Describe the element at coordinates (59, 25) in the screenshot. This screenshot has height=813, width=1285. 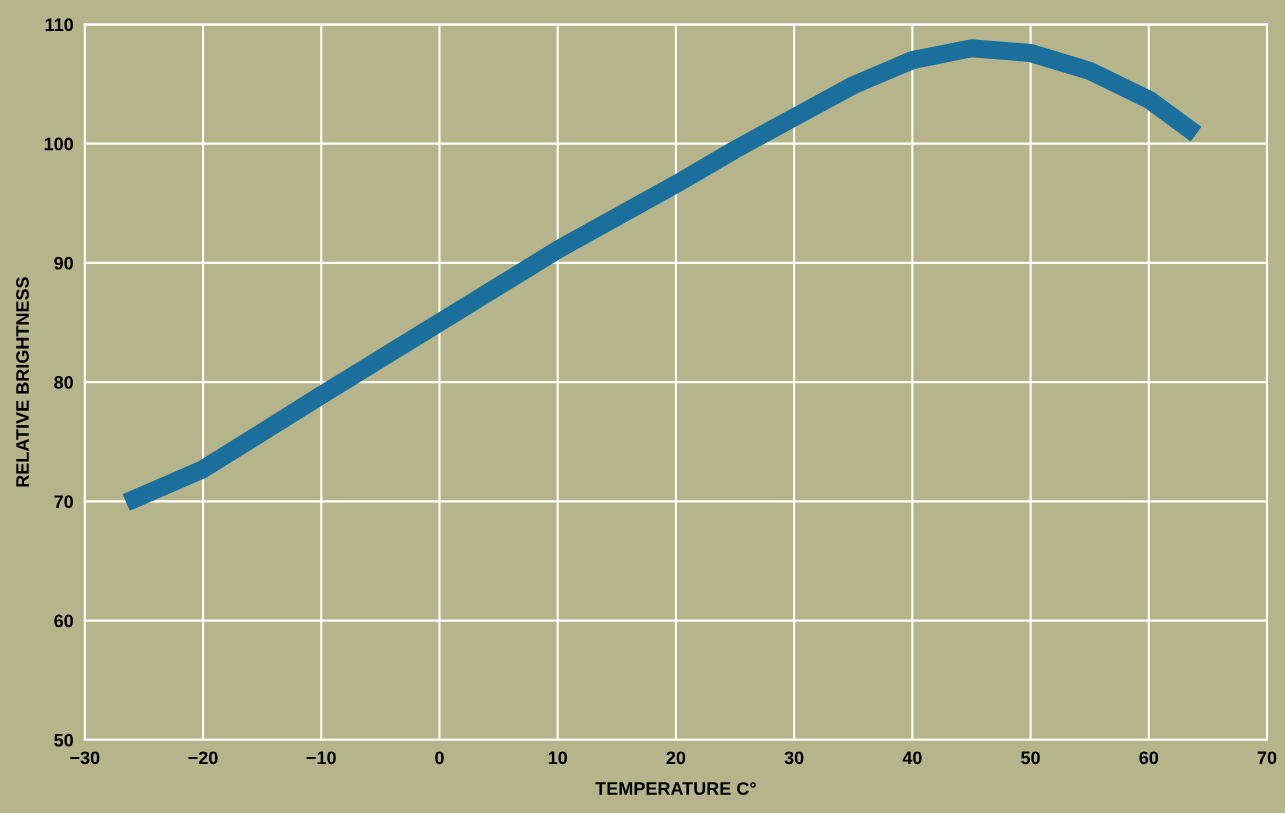
I see `y-tick-label: 110` at that location.